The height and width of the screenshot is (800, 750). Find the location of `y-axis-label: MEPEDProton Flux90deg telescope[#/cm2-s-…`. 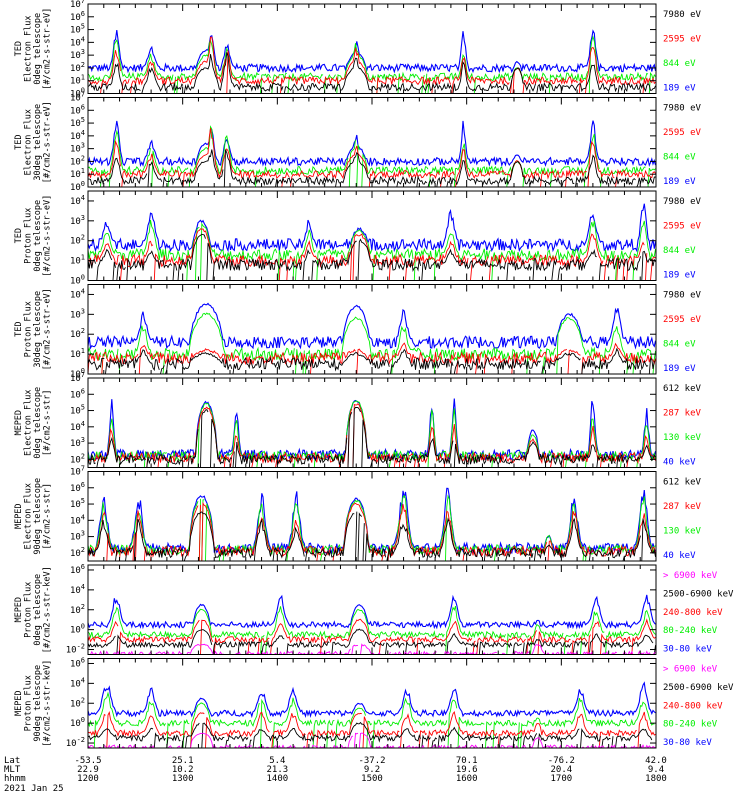

y-axis-label: MEPEDProton Flux90deg telescope[#/cm2-s-… is located at coordinates (33, 703).